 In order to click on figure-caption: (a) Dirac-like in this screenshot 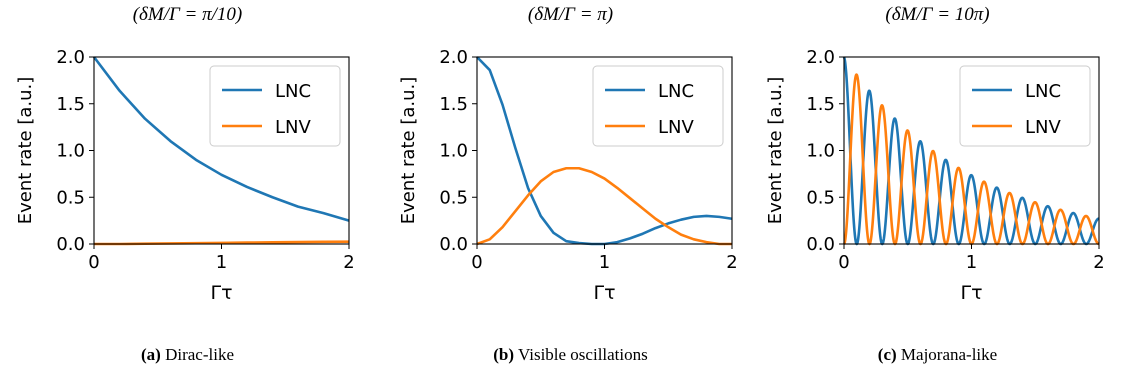, I will do `click(187, 355)`.